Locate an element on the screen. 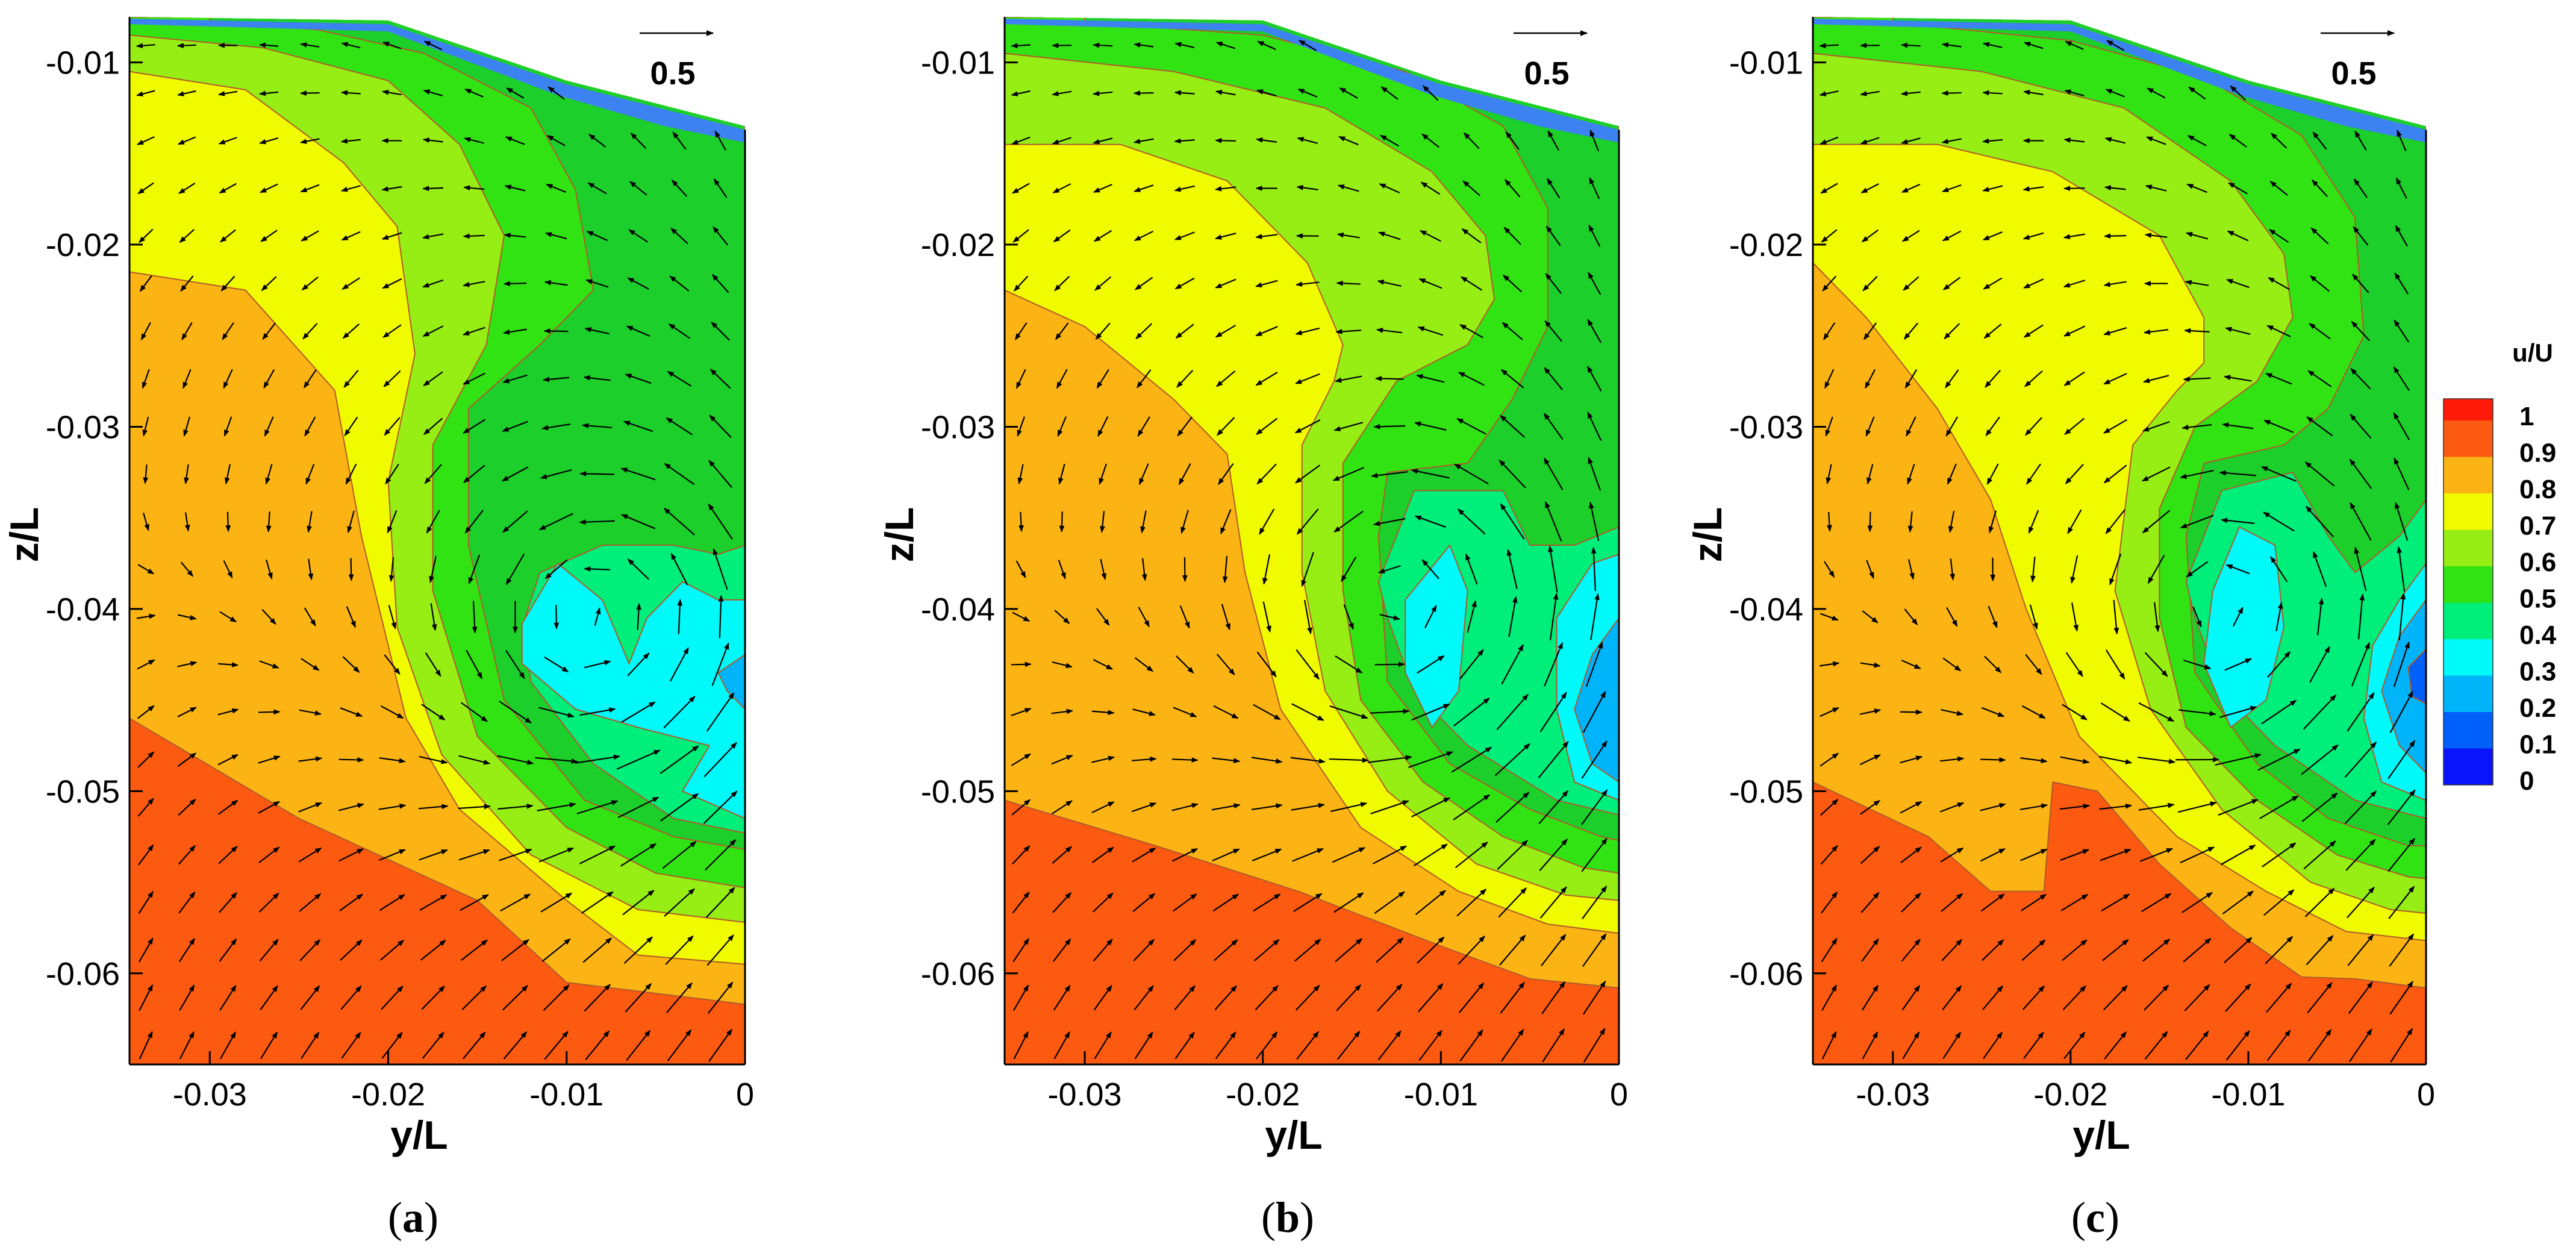 The width and height of the screenshot is (2576, 1253). reference-vector-label: 0.5 is located at coordinates (1546, 73).